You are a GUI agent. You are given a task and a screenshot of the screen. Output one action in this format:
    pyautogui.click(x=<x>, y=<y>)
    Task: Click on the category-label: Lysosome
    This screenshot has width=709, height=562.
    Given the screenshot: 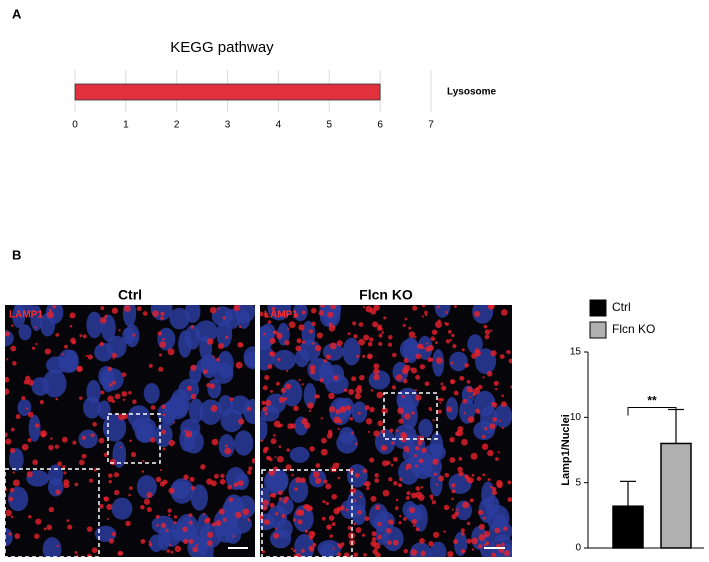 What is the action you would take?
    pyautogui.click(x=472, y=92)
    